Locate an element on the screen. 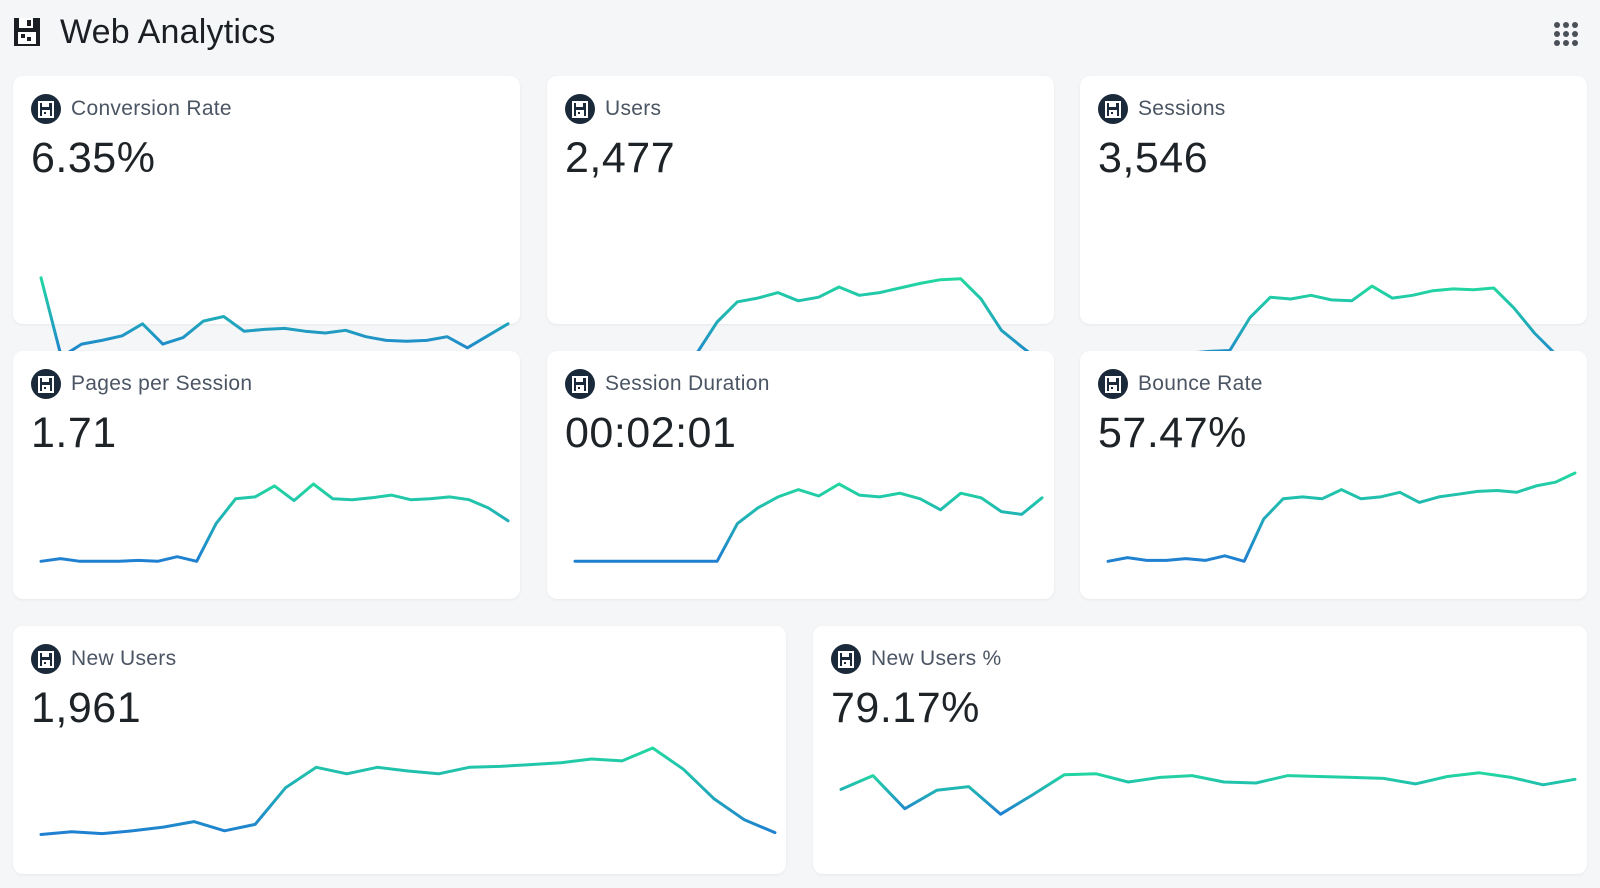 Image resolution: width=1600 pixels, height=888 pixels. metric-label: Users is located at coordinates (633, 108).